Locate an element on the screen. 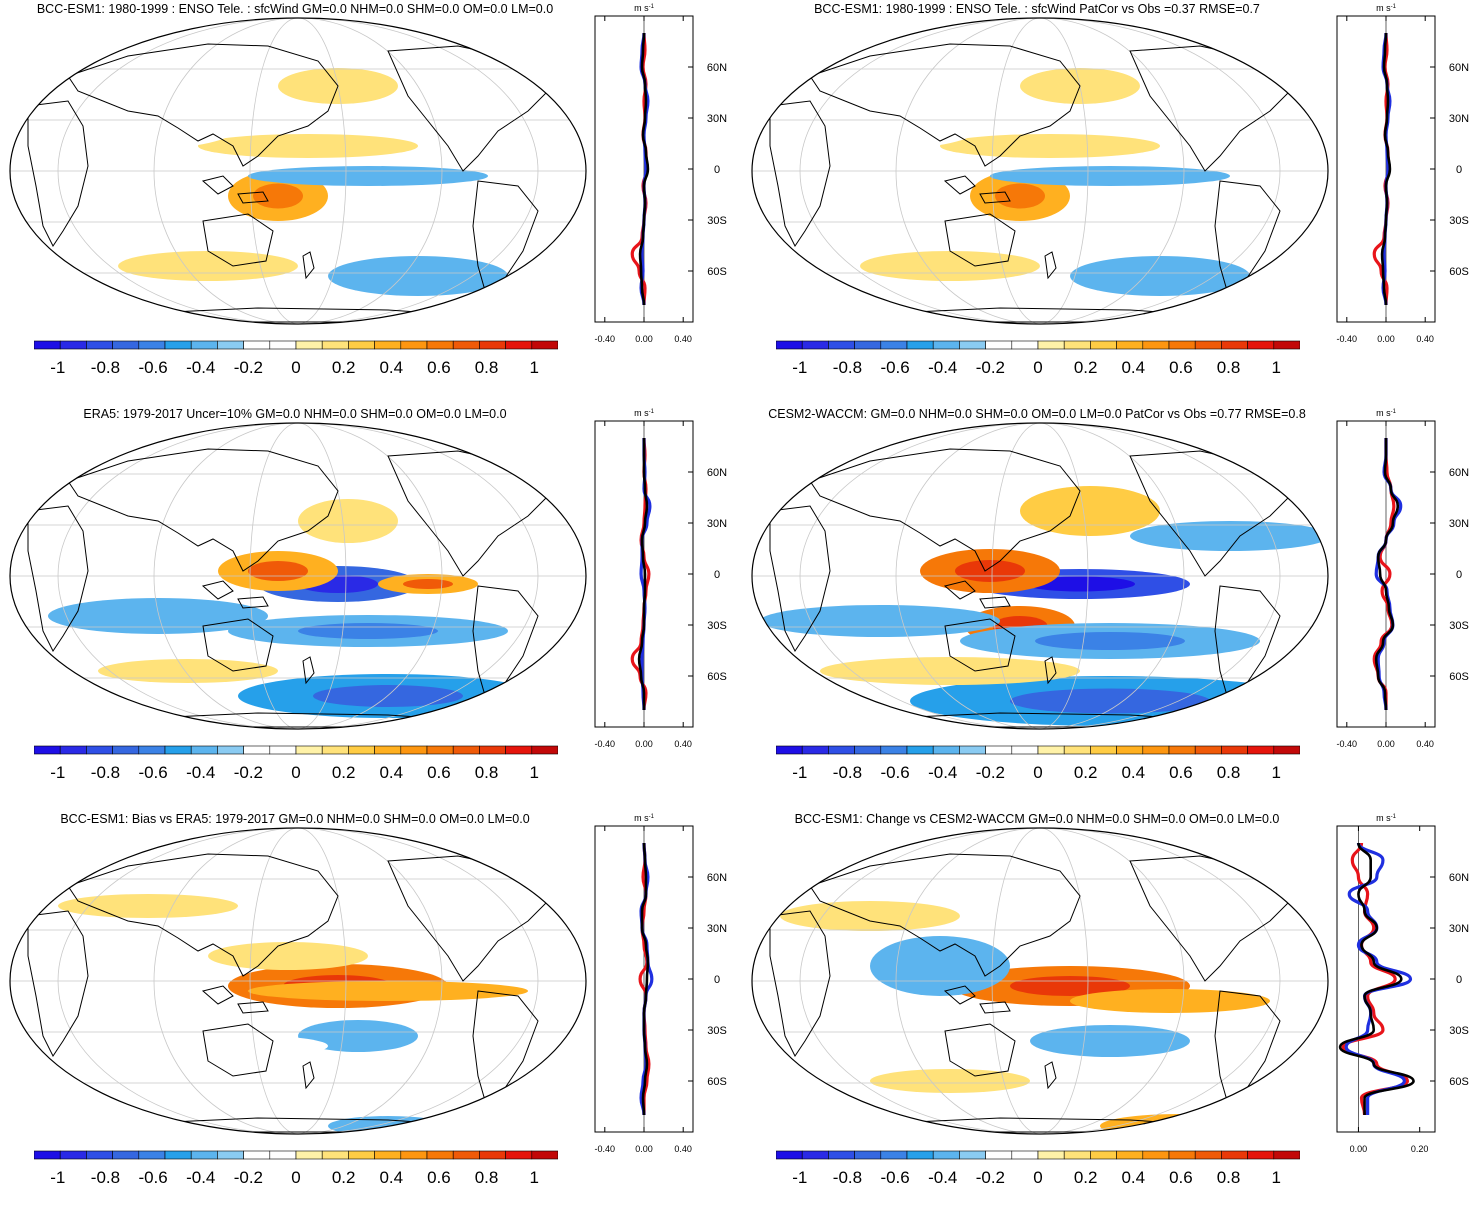 The image size is (1483, 1205). profile-x-tick-label: 0.40 is located at coordinates (683, 744).